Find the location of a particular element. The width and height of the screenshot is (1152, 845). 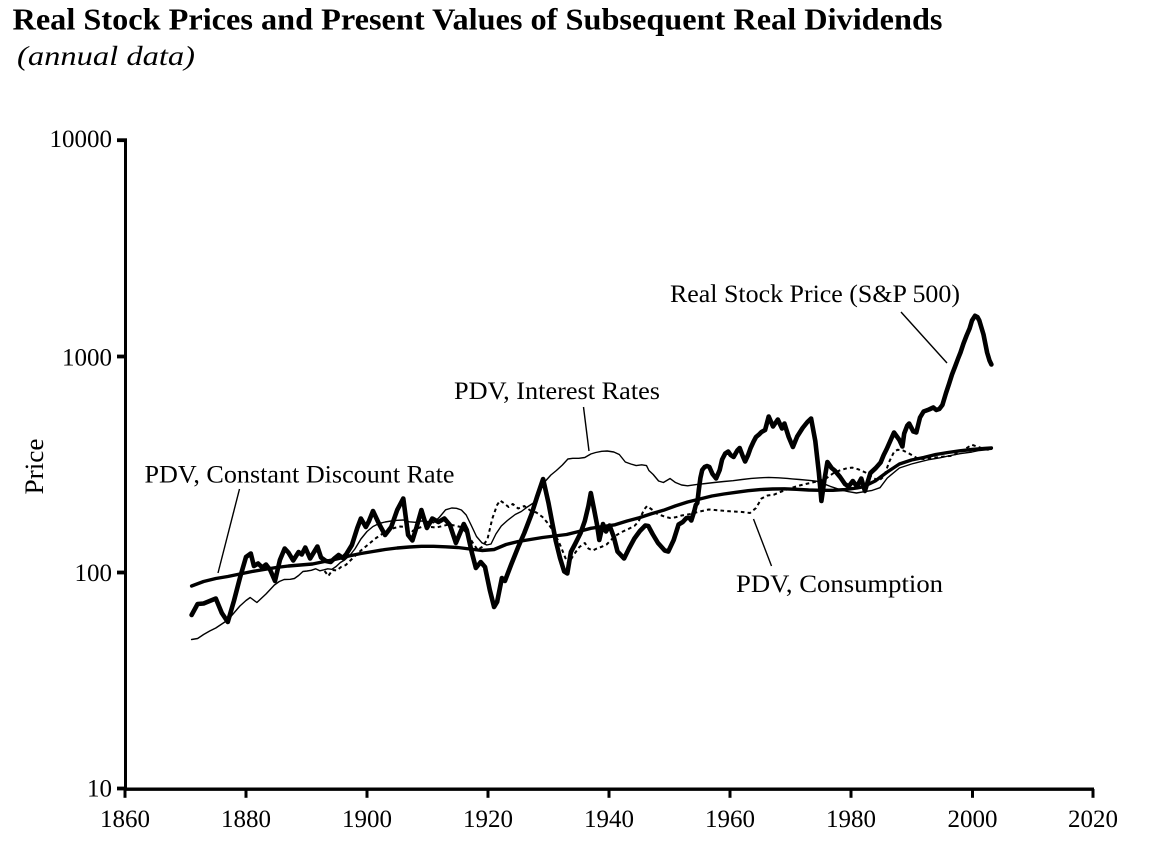

svg-text: 2020 is located at coordinates (1093, 819).